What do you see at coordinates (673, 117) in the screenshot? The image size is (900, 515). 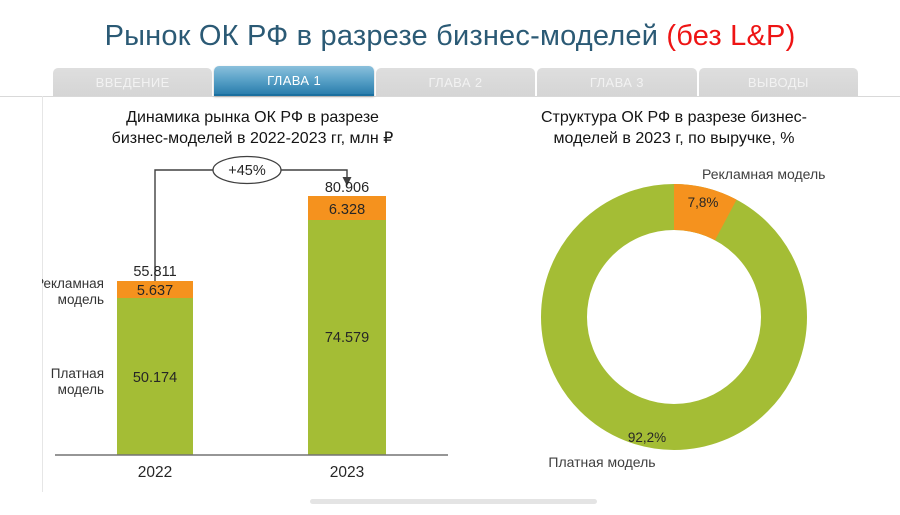 I see `donut-chart-title-line1: Структура ОК РФ в разрезе бизнес-` at bounding box center [673, 117].